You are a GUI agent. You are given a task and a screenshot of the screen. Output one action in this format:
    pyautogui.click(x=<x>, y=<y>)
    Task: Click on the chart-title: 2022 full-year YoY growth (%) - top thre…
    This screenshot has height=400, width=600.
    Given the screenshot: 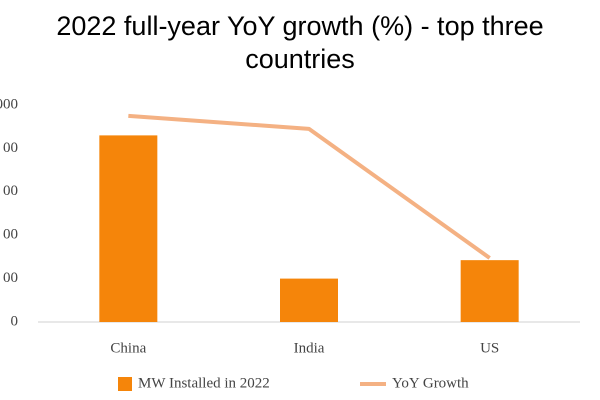 What is the action you would take?
    pyautogui.click(x=300, y=42)
    